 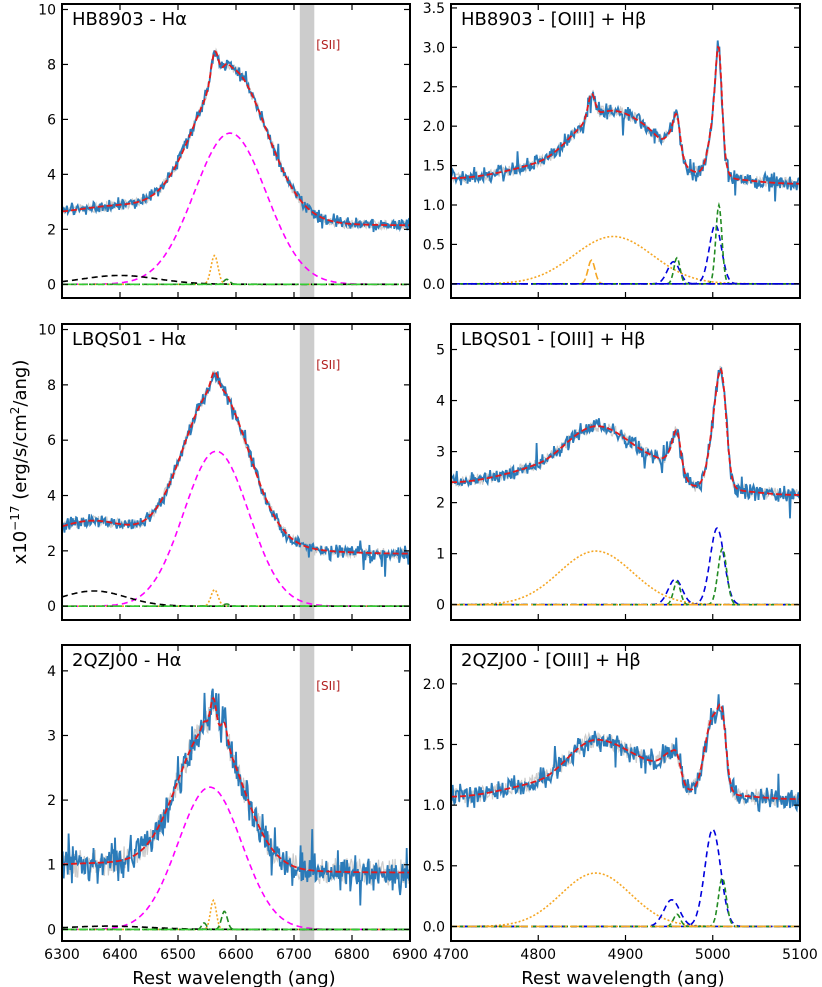 I want to click on panel-title: LBQS01 - Hα, so click(x=129, y=339).